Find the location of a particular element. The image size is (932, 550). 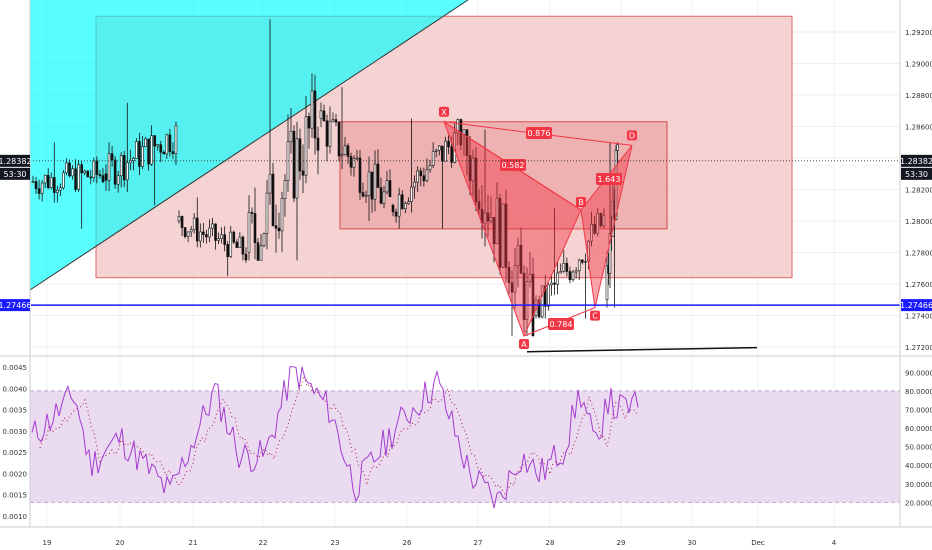

time-axis-label: 23 is located at coordinates (335, 543).